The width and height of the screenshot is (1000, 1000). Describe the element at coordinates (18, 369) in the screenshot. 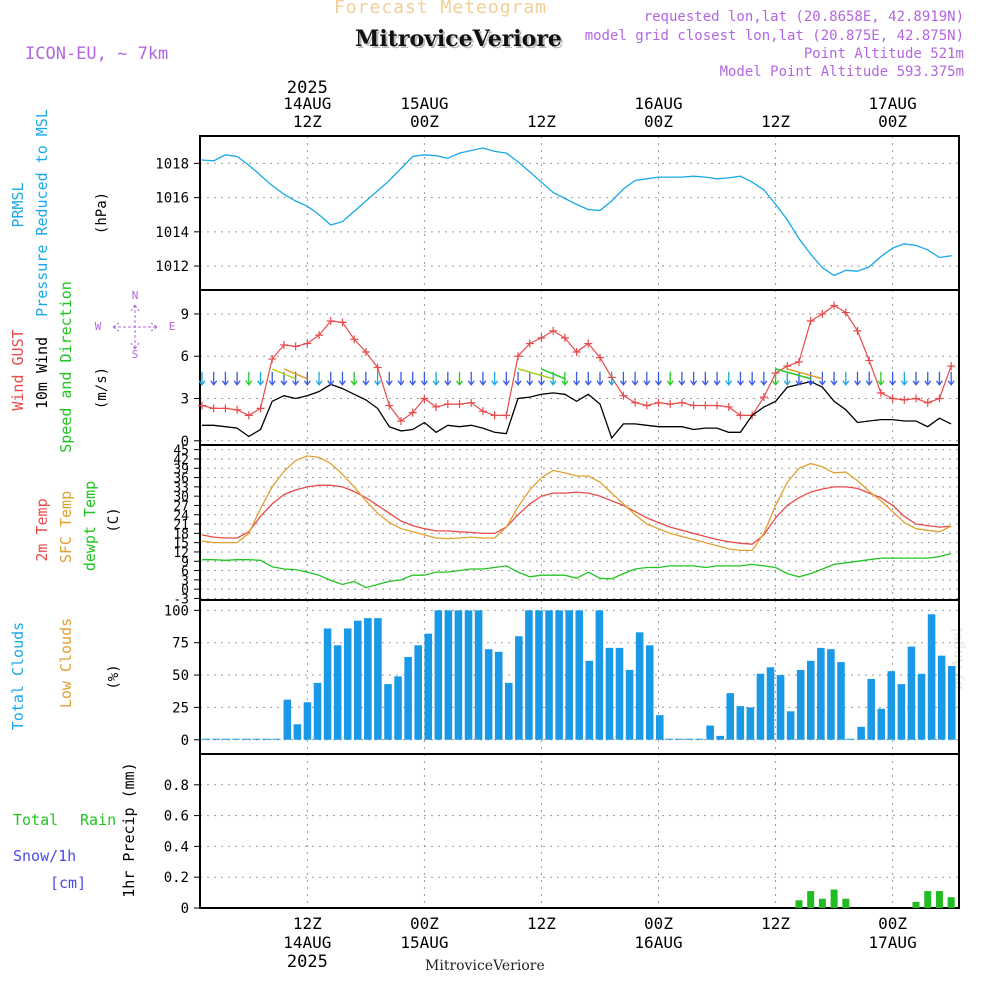

I see `wind-gust-label: Wind GUST` at that location.